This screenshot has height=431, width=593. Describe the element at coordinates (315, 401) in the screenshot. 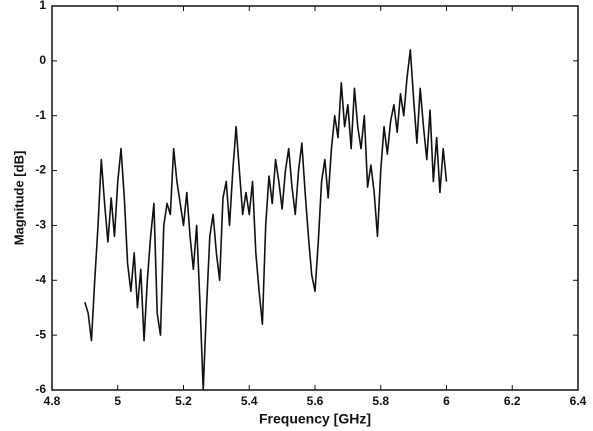

I see `x-tick-label: 5.6` at that location.